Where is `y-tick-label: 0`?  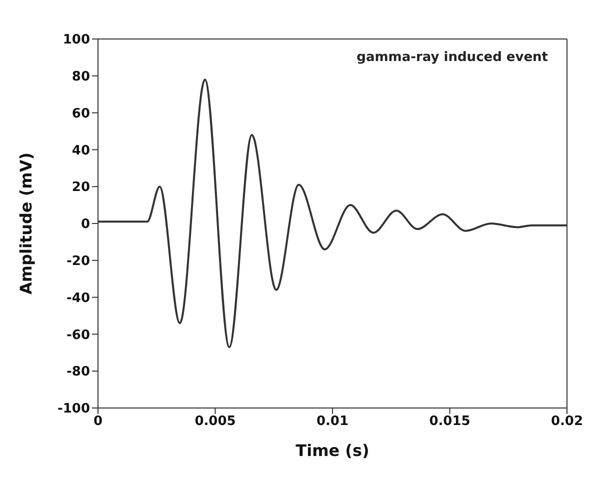
y-tick-label: 0 is located at coordinates (85, 224).